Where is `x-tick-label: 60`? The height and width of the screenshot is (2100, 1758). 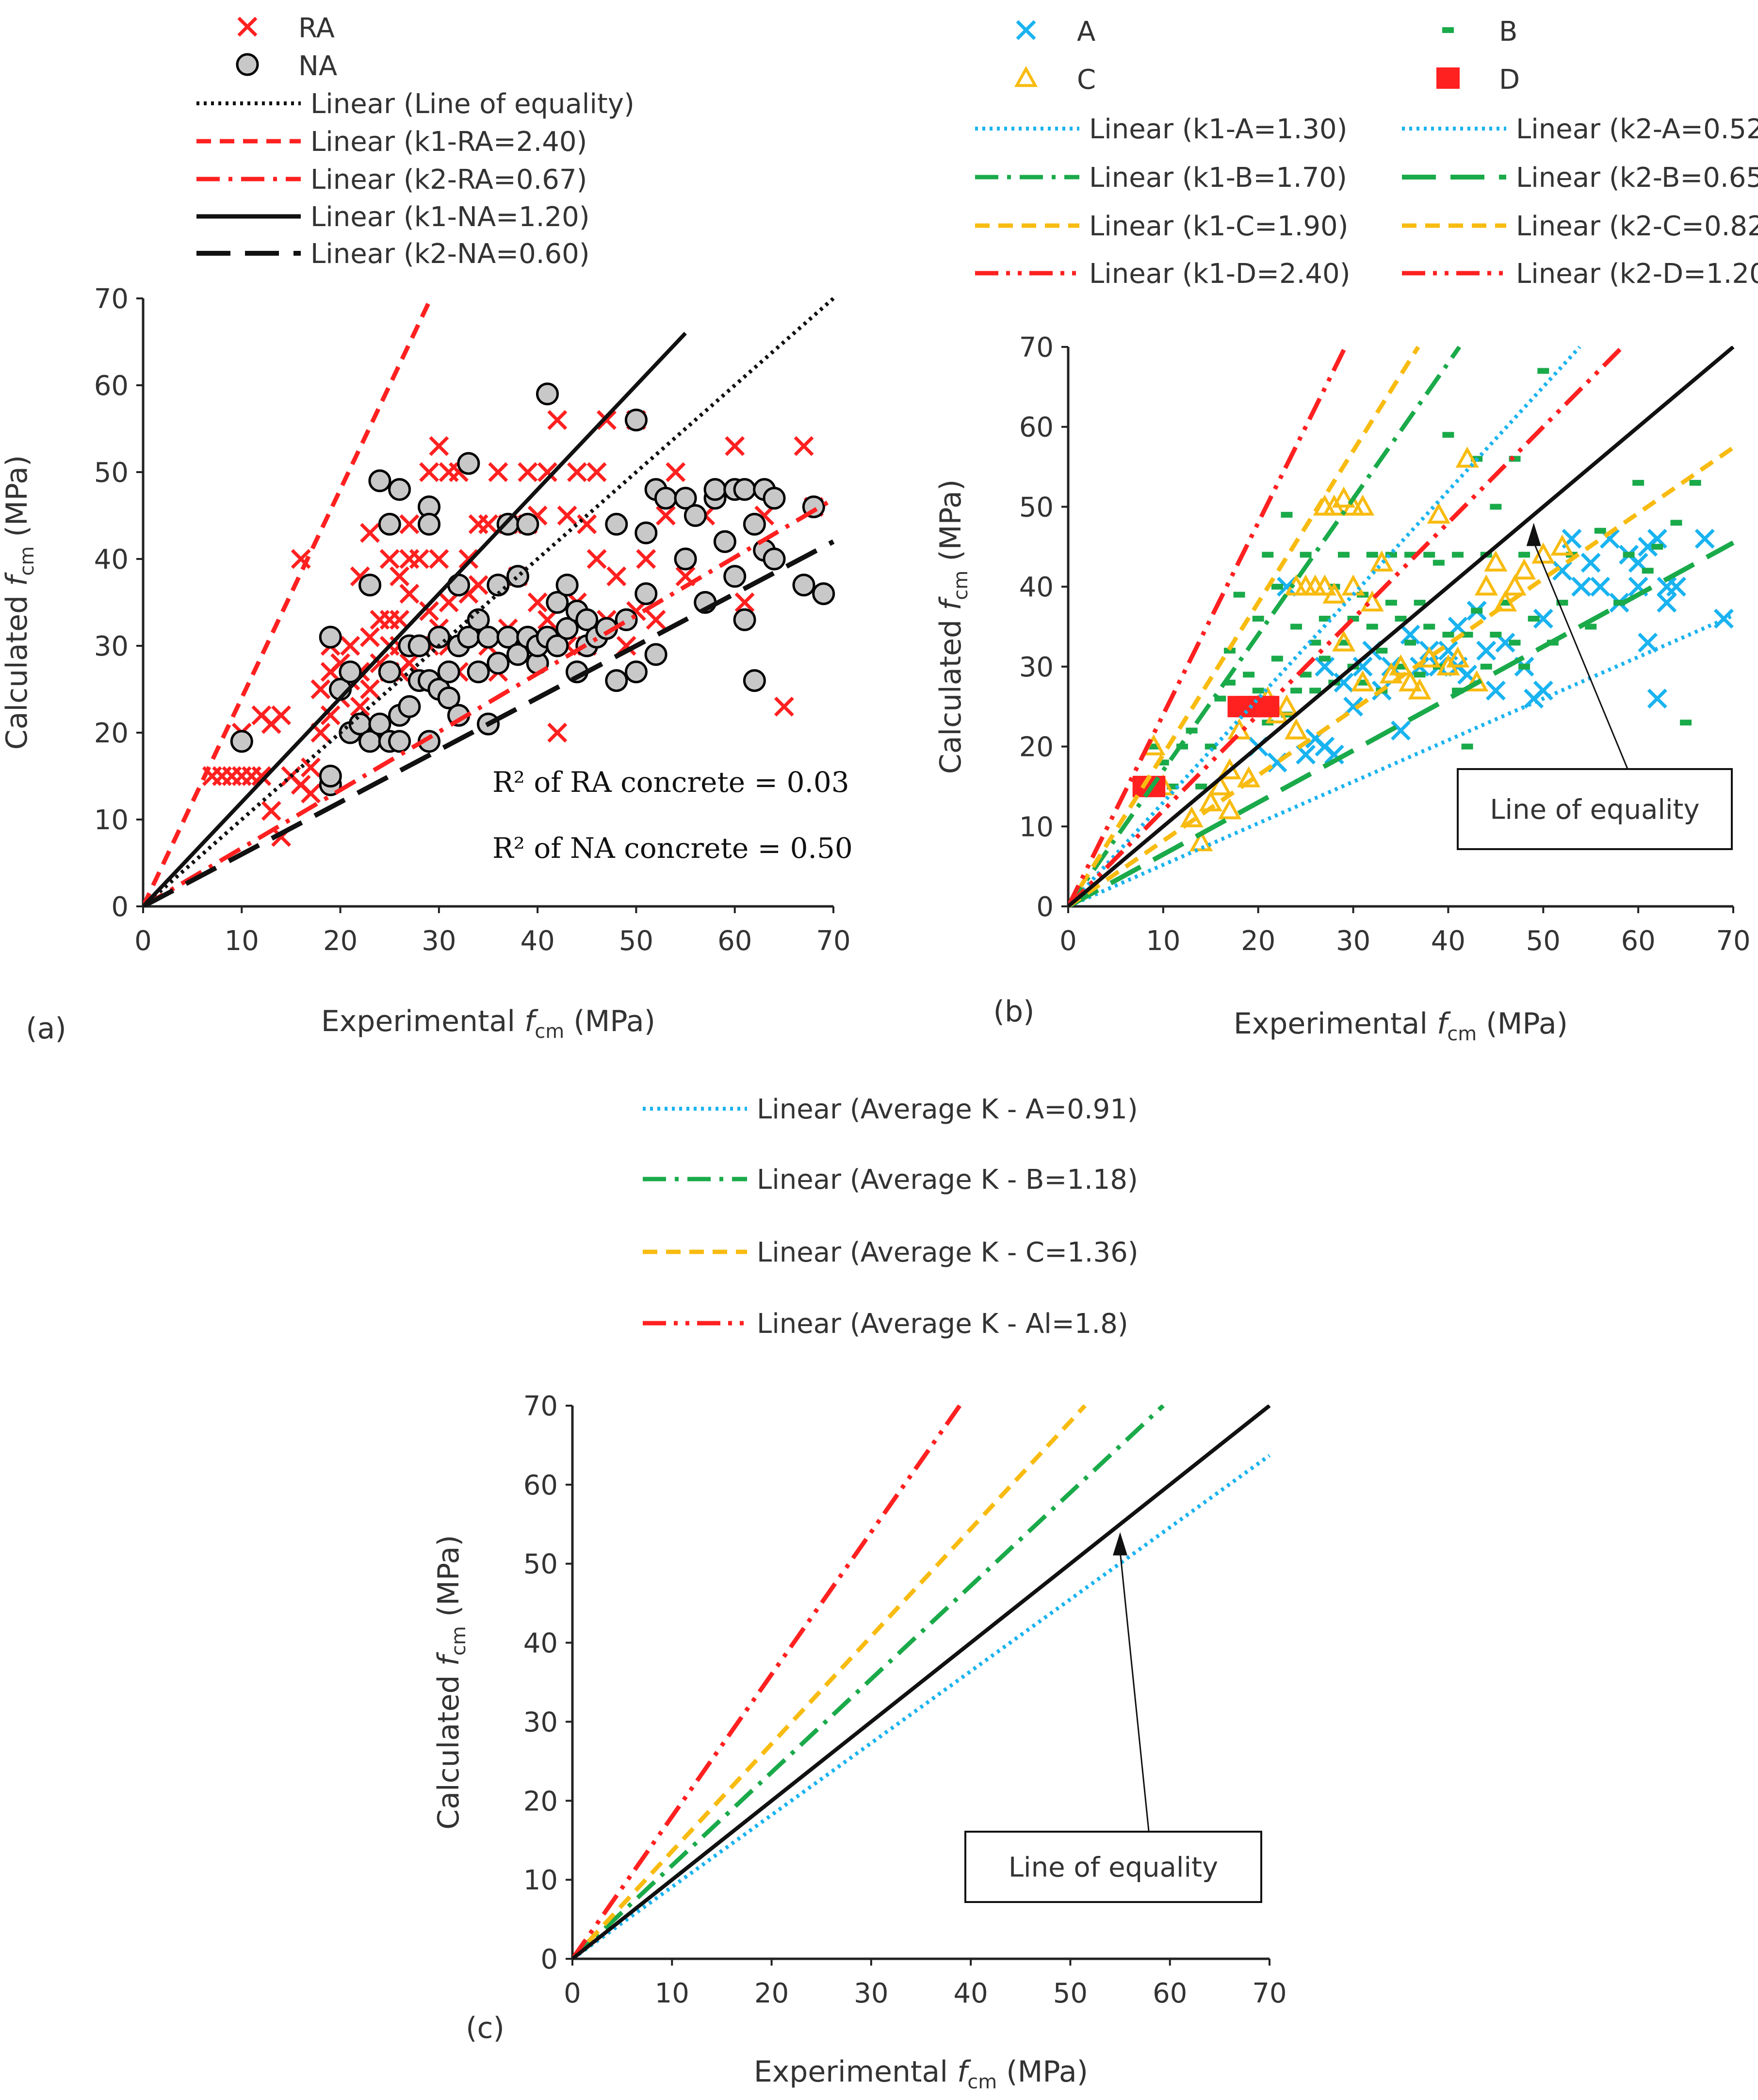 x-tick-label: 60 is located at coordinates (1638, 941).